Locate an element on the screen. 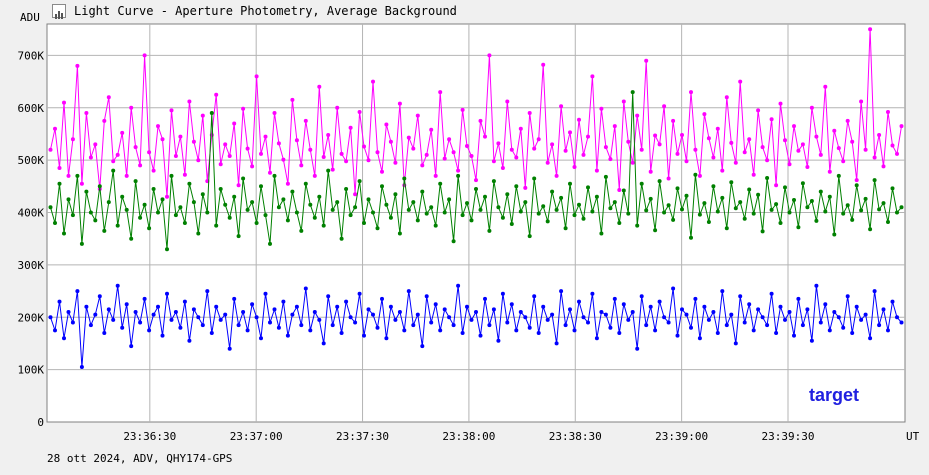 This screenshot has width=929, height=475. y-tick-label: 200K is located at coordinates (31, 317).